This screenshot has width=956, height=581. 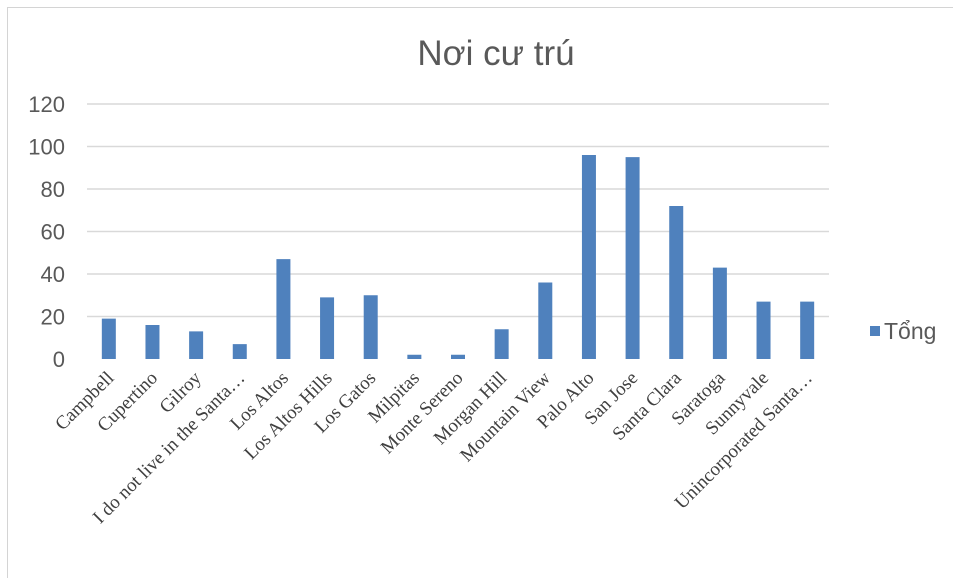 I want to click on legend: Tổng, so click(x=903, y=331).